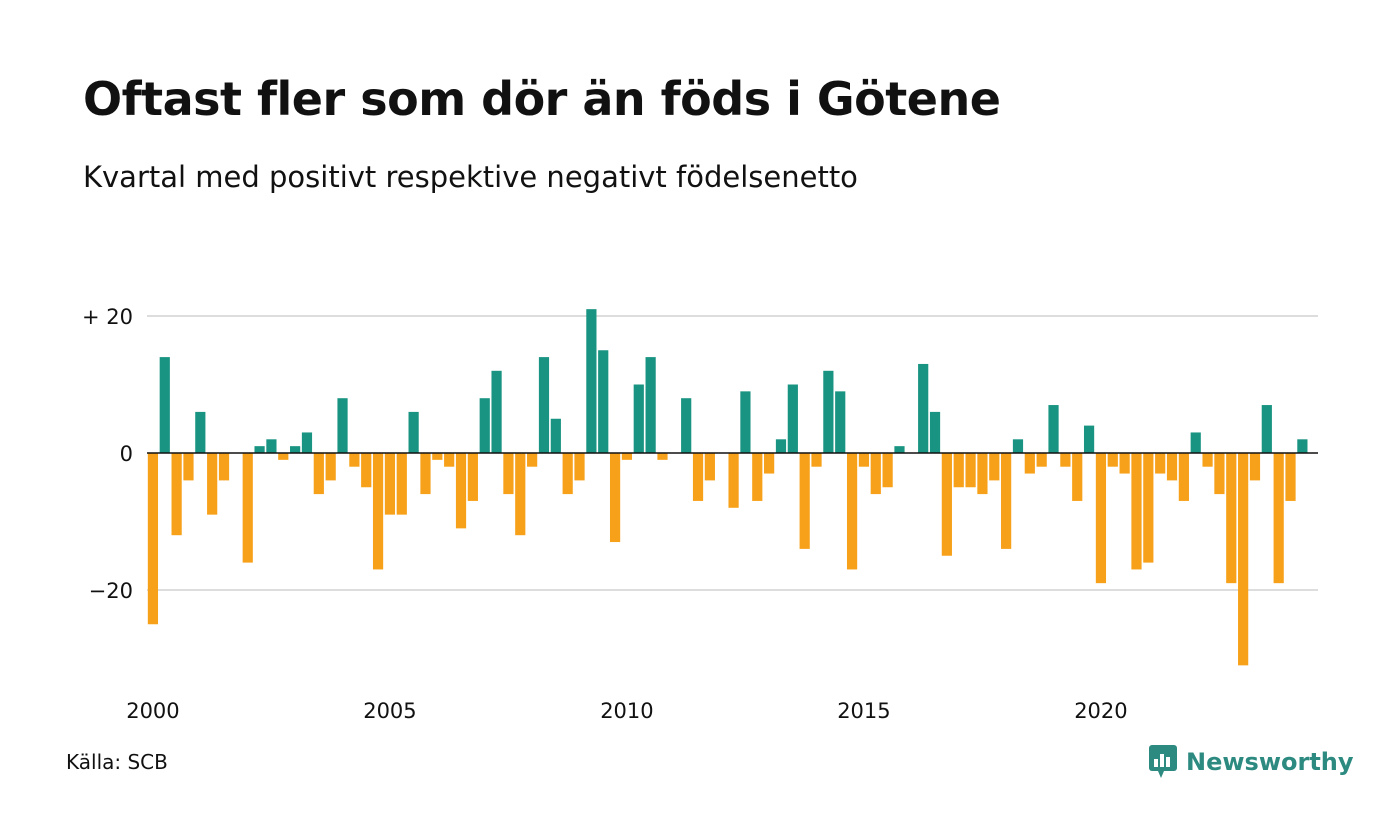 The width and height of the screenshot is (1400, 840). What do you see at coordinates (1163, 761) in the screenshot?
I see `newsworthy-logo-icon` at bounding box center [1163, 761].